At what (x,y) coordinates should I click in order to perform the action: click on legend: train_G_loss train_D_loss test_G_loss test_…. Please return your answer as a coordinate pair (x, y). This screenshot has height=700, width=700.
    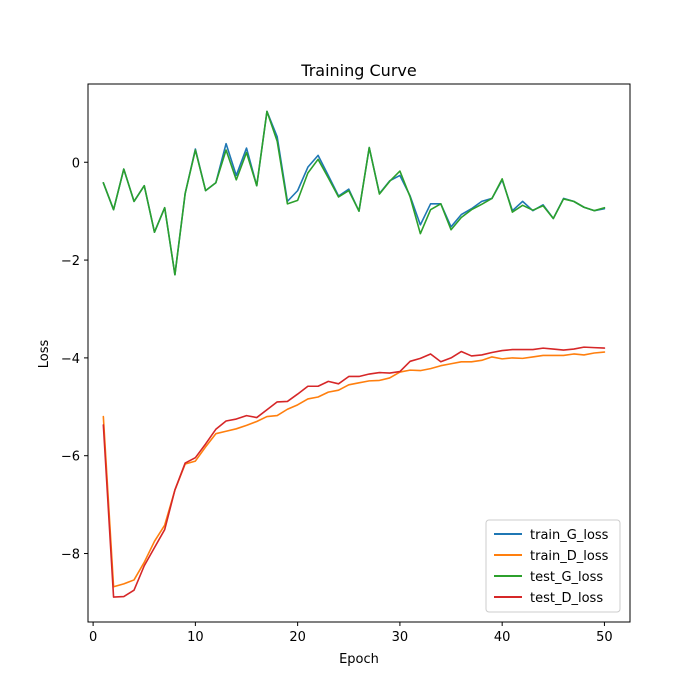
    Looking at the image, I should click on (553, 566).